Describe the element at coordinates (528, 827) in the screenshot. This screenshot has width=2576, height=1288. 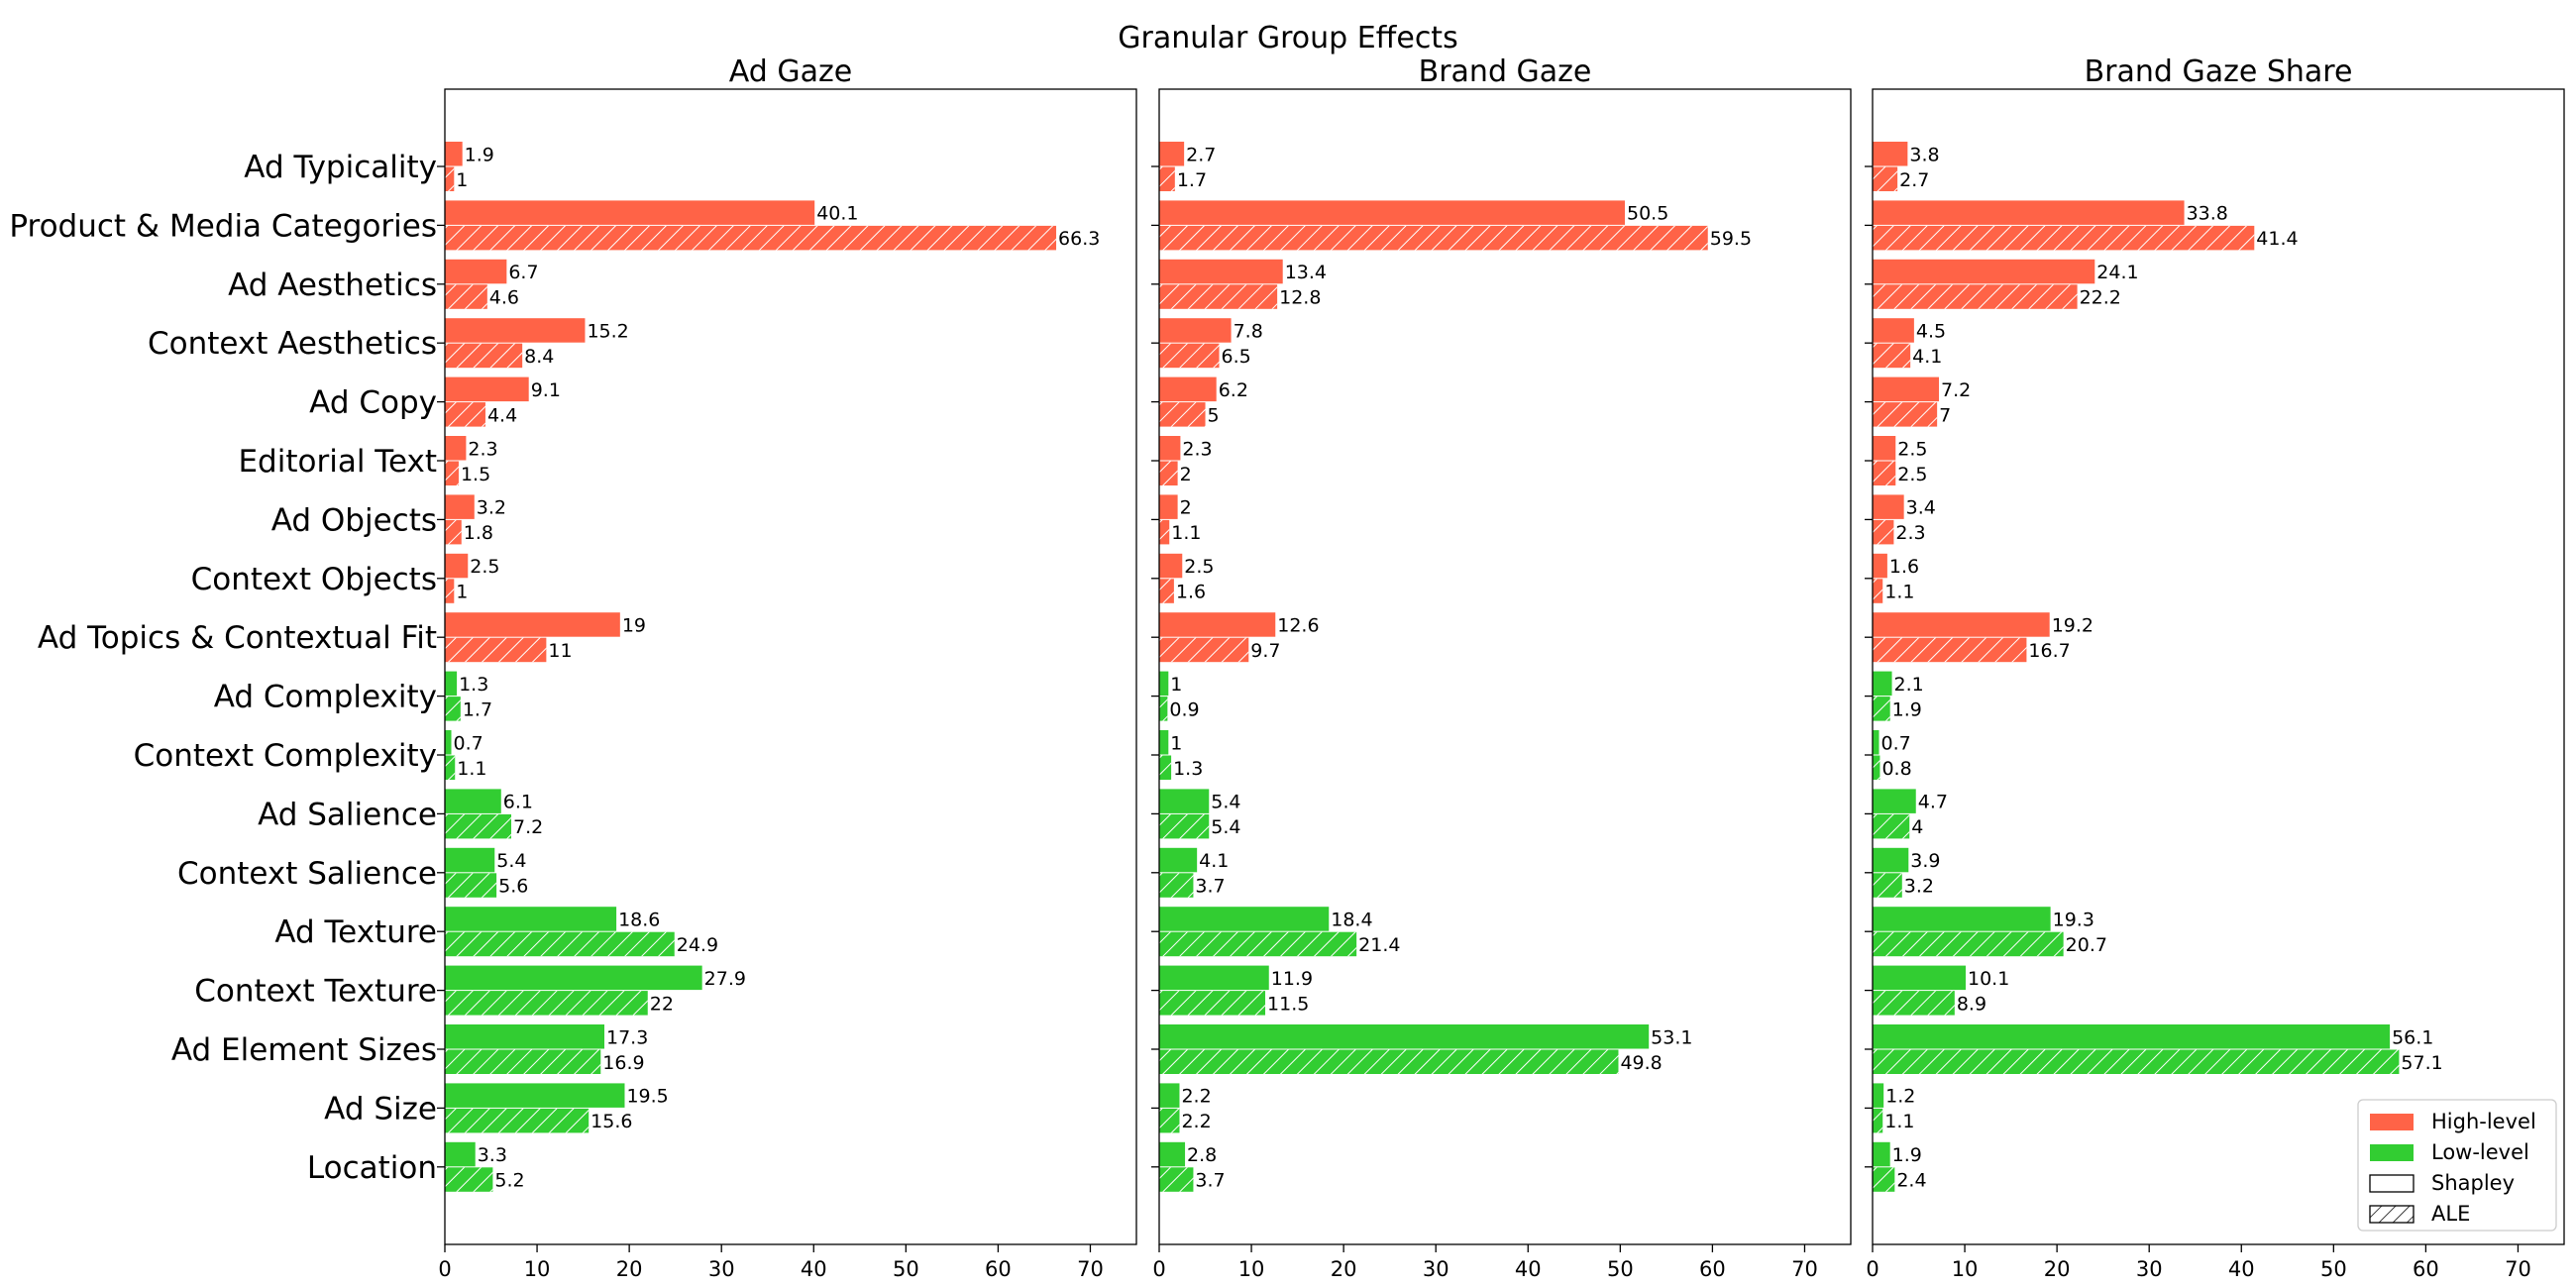
I see `data-label-ale: 7.2` at that location.